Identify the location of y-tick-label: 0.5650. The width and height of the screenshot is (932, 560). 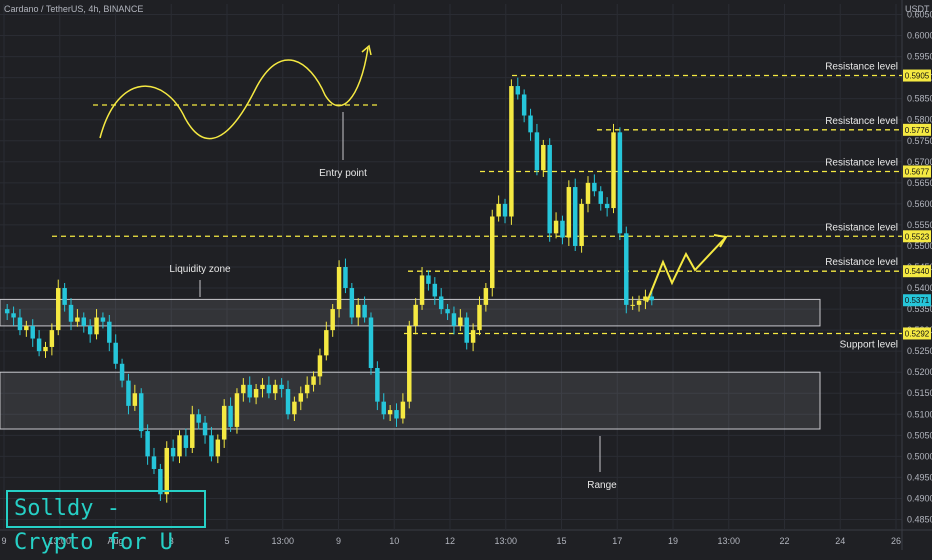
(919, 183).